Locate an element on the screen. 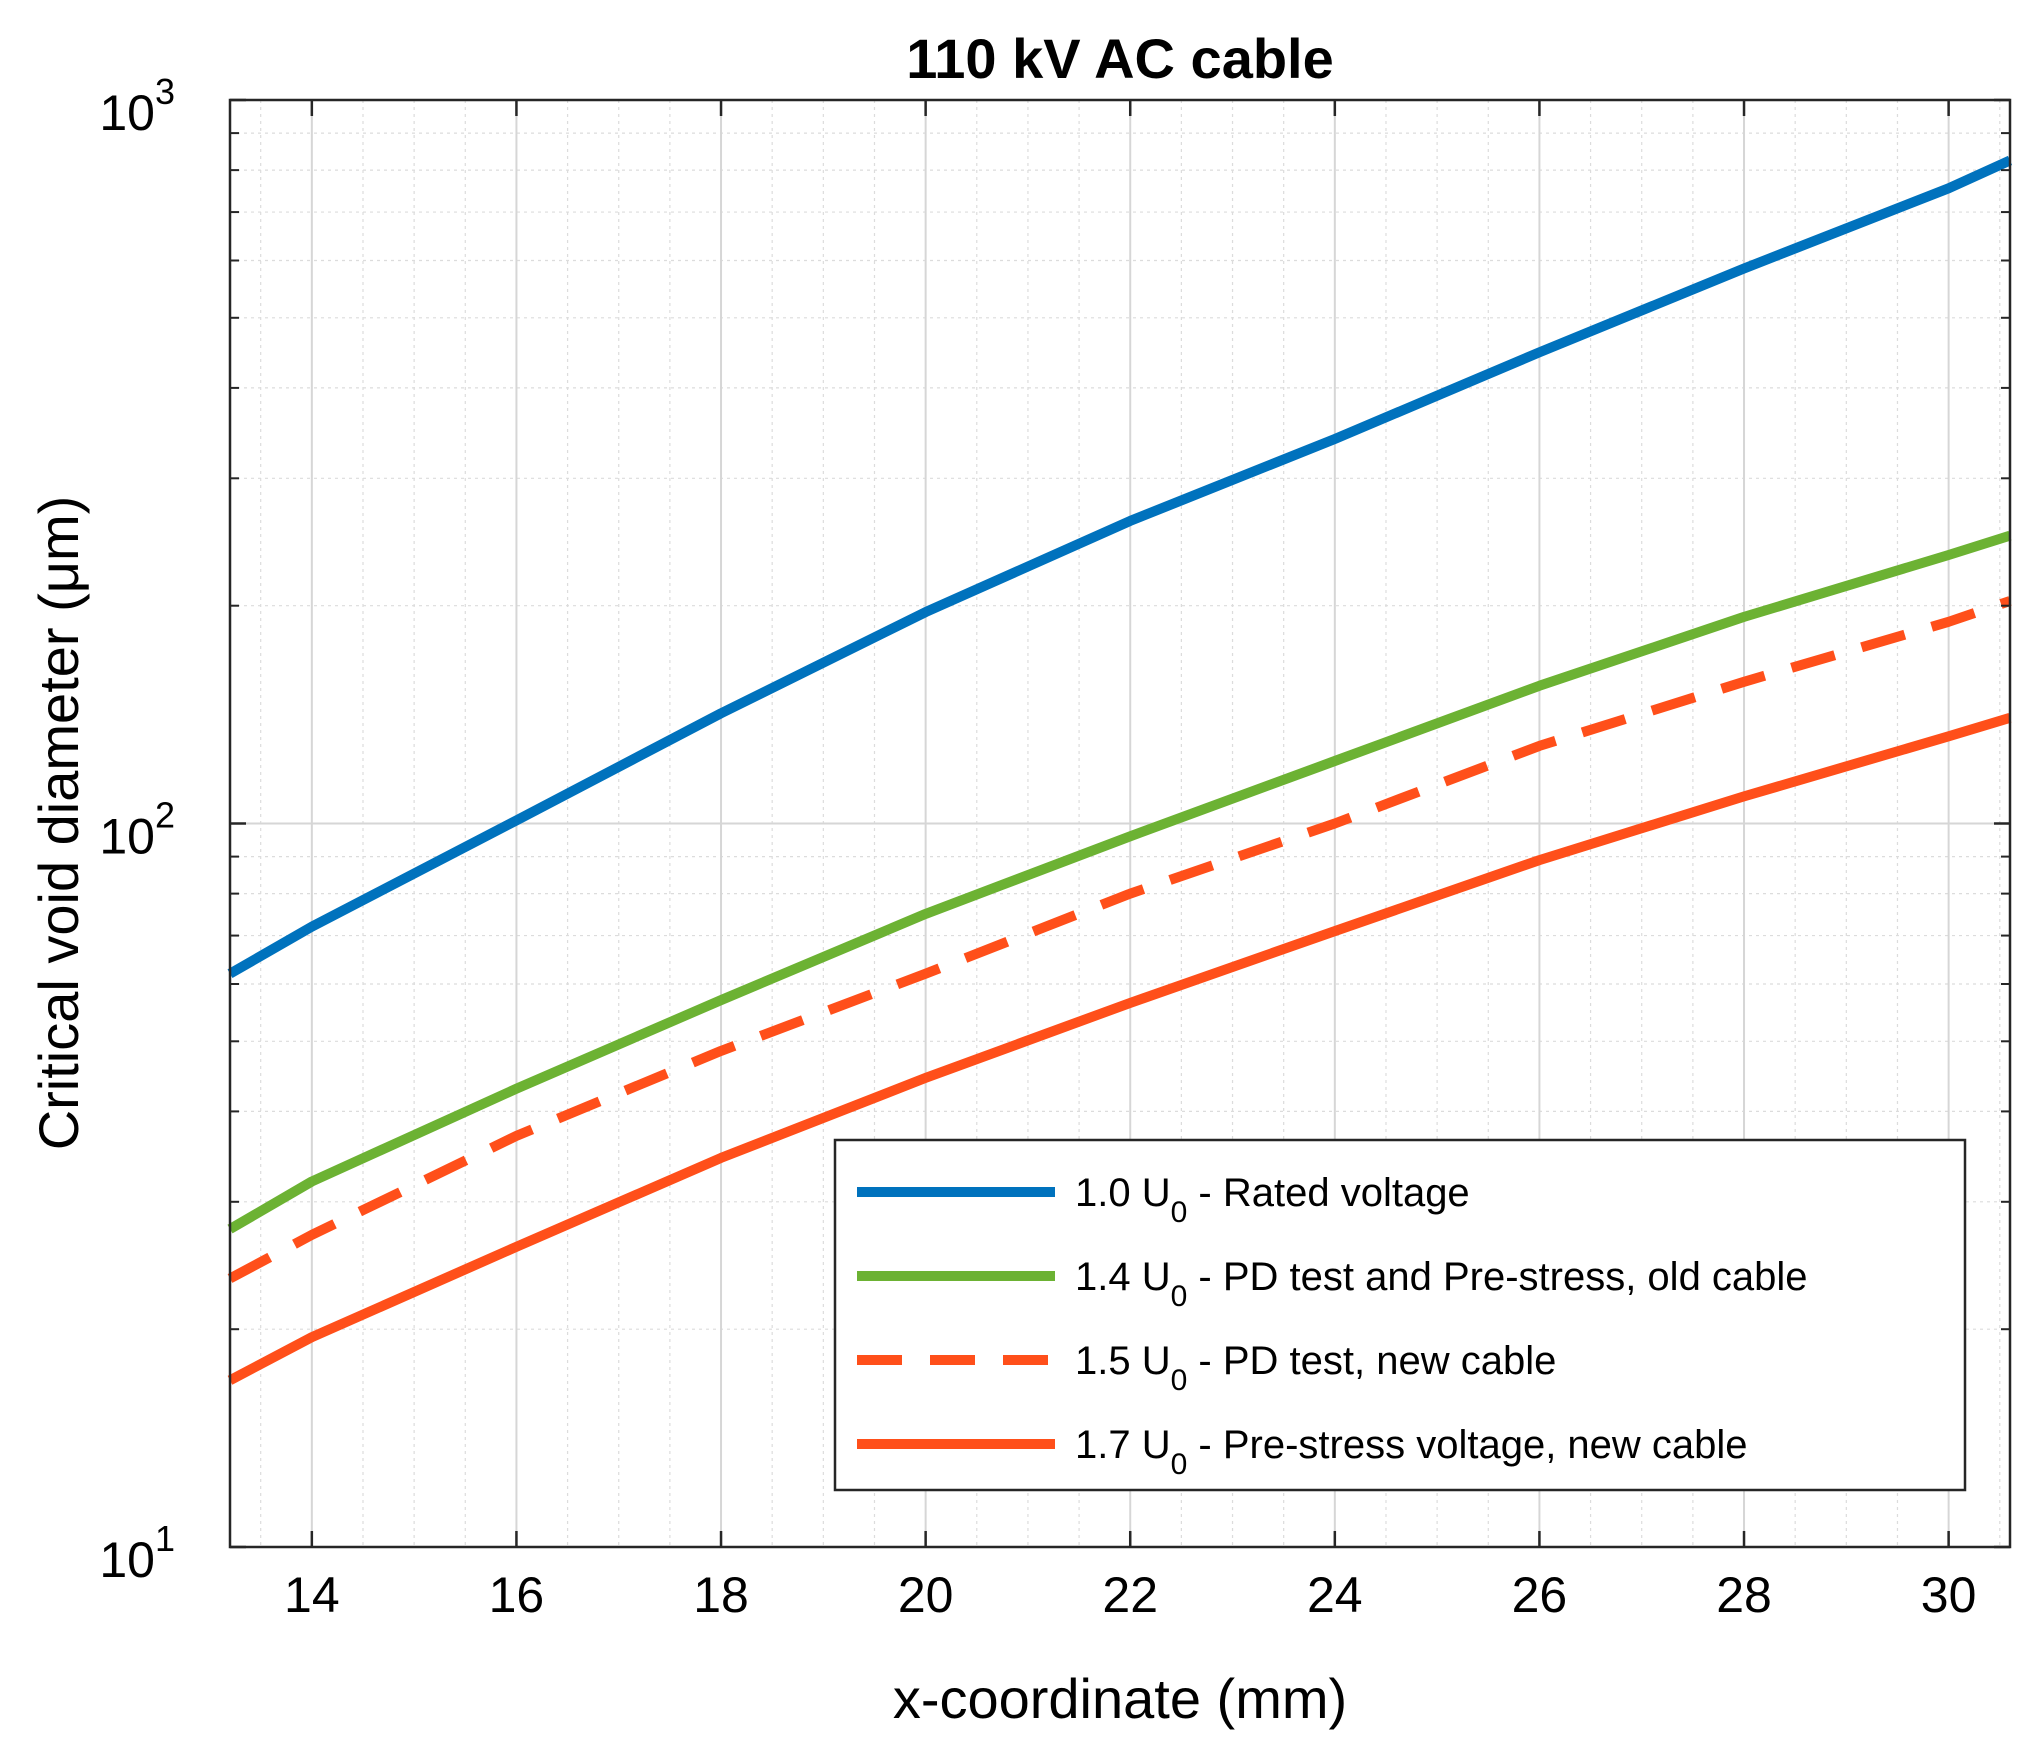 The image size is (2030, 1745). y-axis-label: Critical void diameter (μm) is located at coordinates (58, 823).